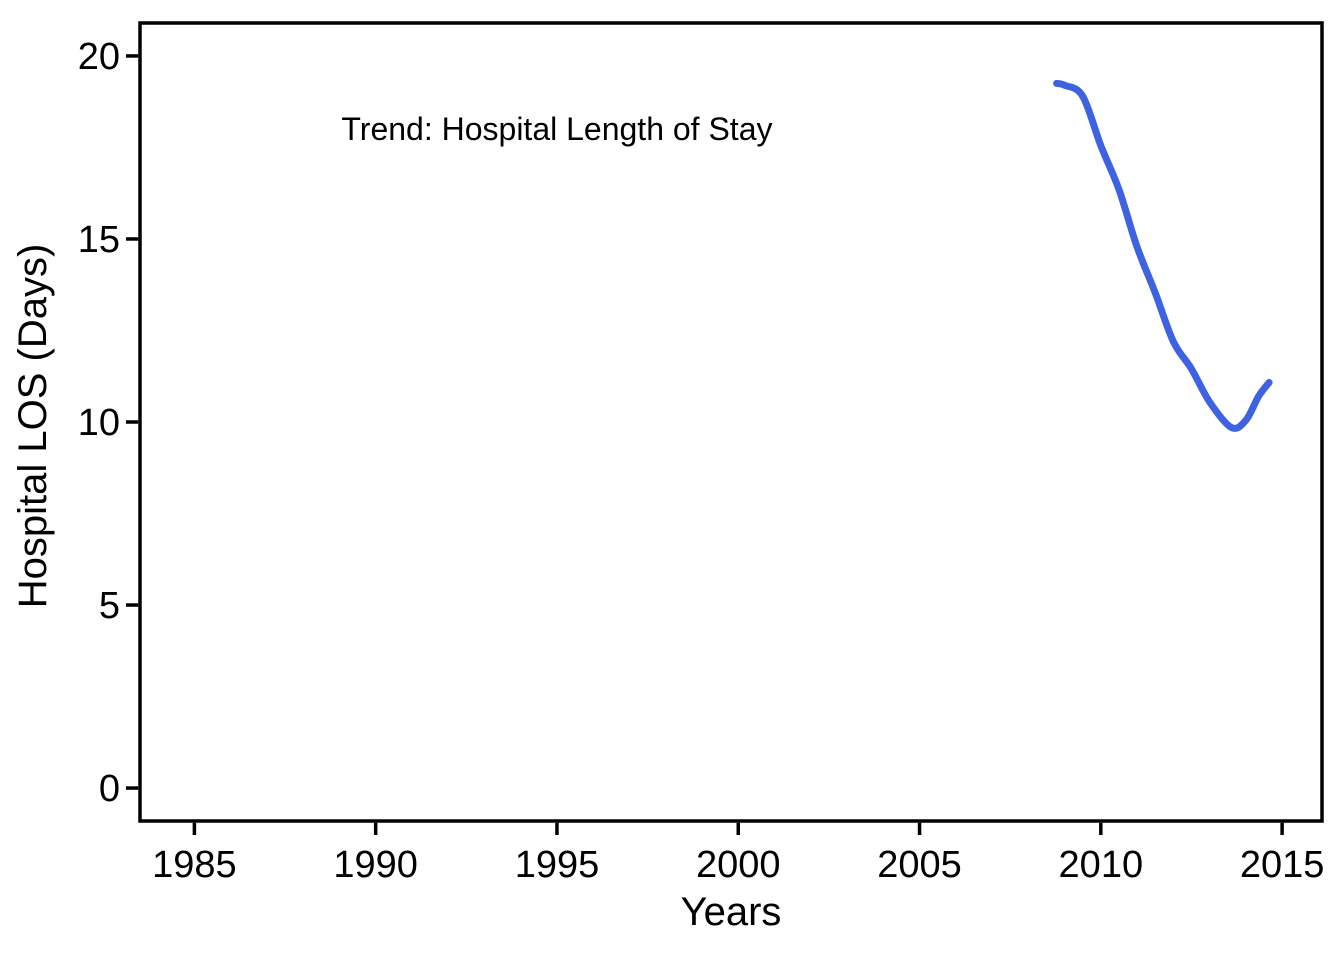 Image resolution: width=1344 pixels, height=960 pixels. Describe the element at coordinates (1101, 865) in the screenshot. I see `x-tick-label: 2010` at that location.